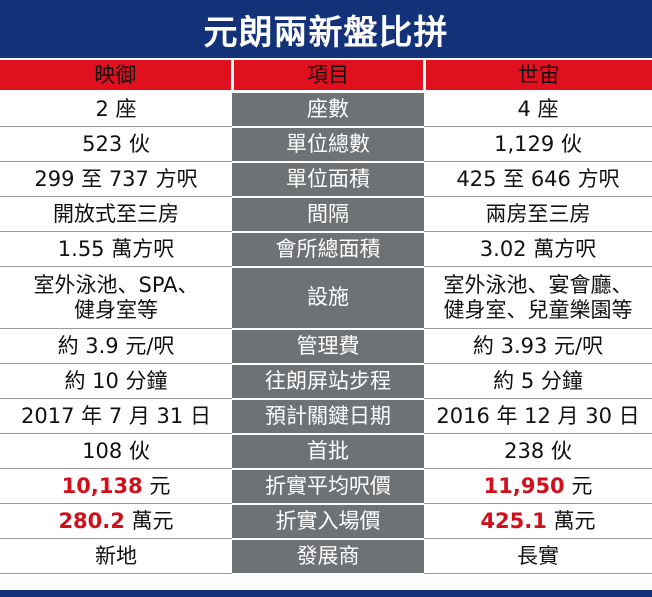 Image resolution: width=652 pixels, height=597 pixels. Describe the element at coordinates (116, 214) in the screenshot. I see `left-value: 開放式至三房` at that location.